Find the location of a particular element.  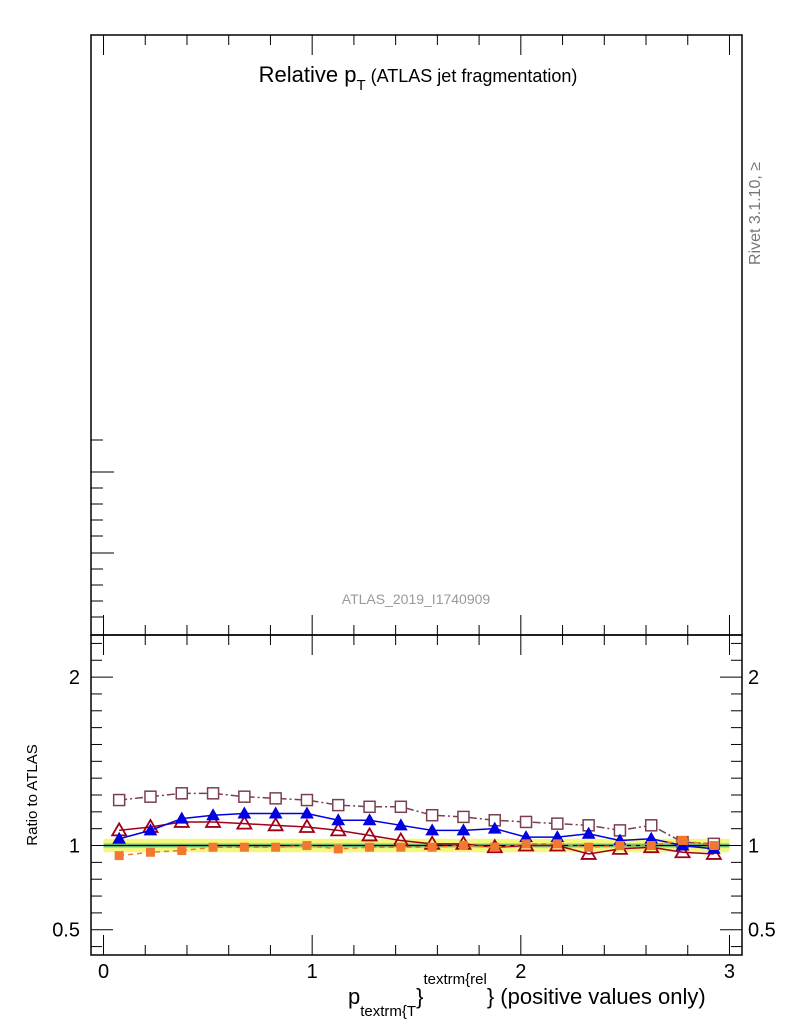

analysis-label: ATLAS_2019_I1740909 is located at coordinates (416, 599).